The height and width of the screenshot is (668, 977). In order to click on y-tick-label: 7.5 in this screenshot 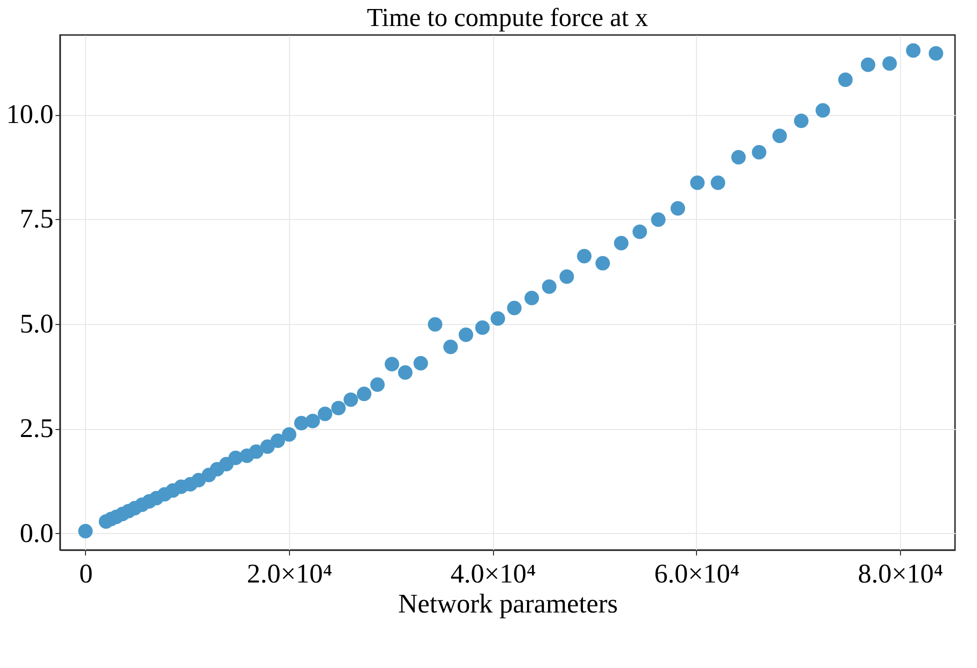, I will do `click(37, 219)`.